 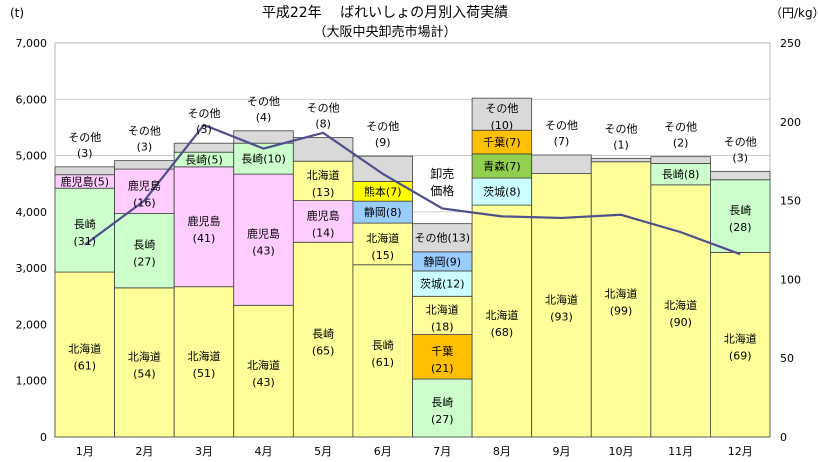 What do you see at coordinates (204, 451) in the screenshot?
I see `x-tick-label: 3月` at bounding box center [204, 451].